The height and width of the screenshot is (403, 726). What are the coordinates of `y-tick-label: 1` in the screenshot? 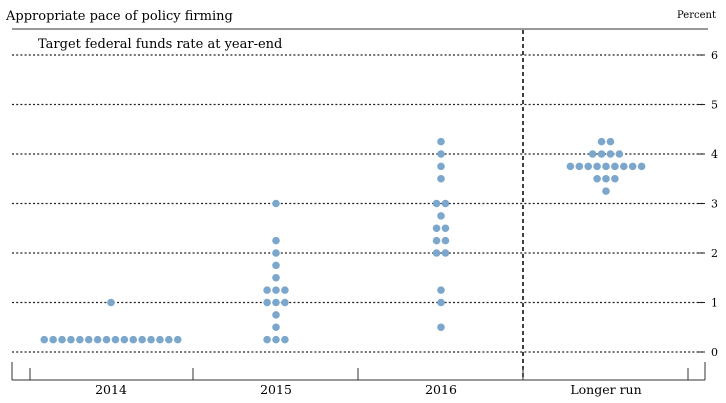 It's located at (714, 303).